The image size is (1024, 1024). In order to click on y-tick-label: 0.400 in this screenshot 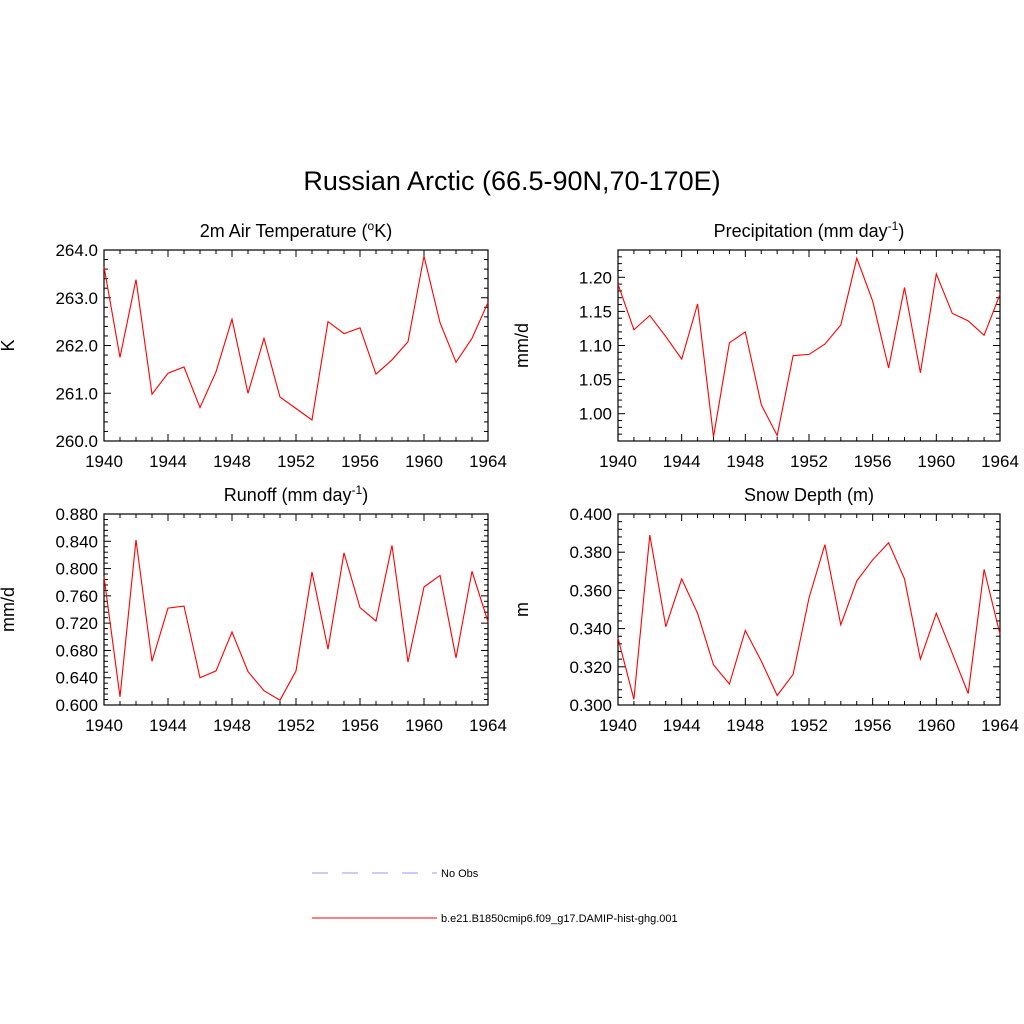, I will do `click(590, 514)`.